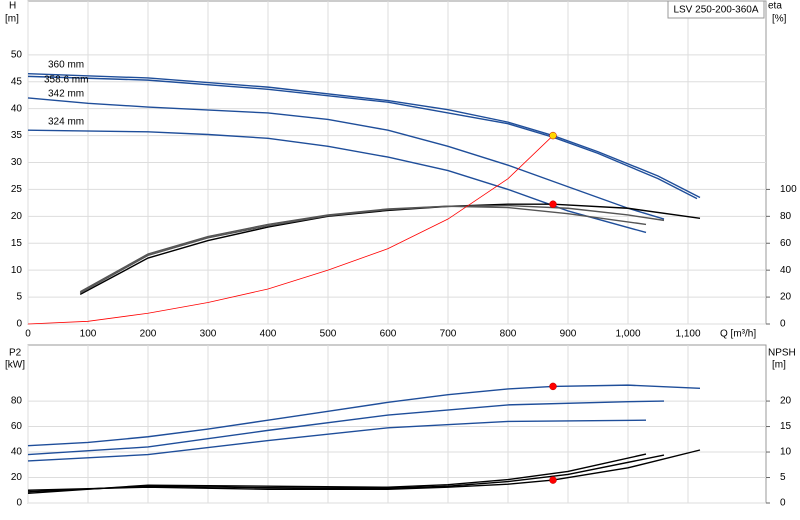 This screenshot has height=520, width=800. I want to click on x-tick-label: 700, so click(448, 334).